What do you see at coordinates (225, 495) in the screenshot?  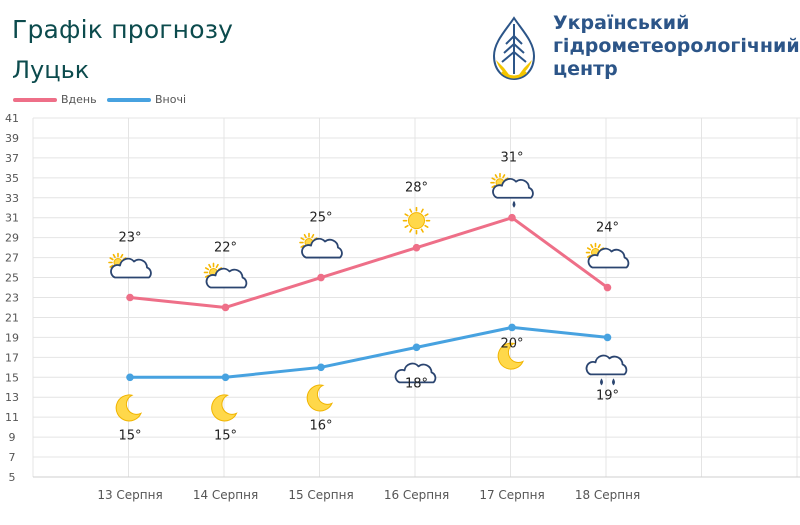 I see `x-tick-label: 14 Серпня` at bounding box center [225, 495].